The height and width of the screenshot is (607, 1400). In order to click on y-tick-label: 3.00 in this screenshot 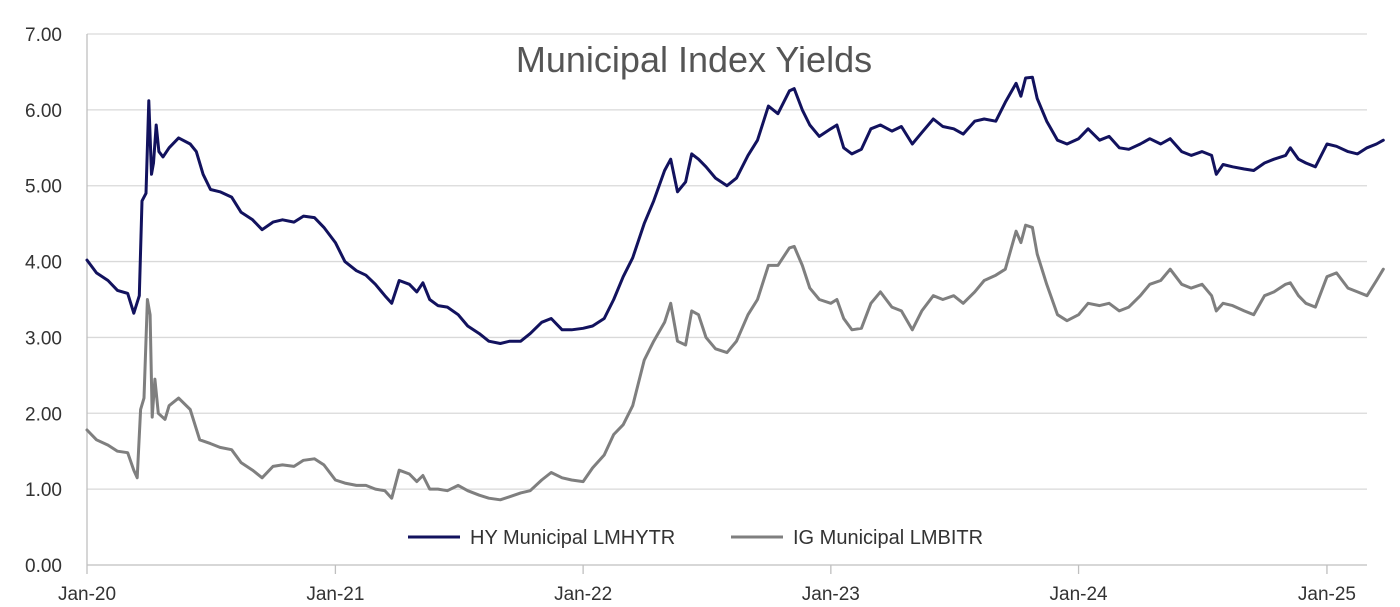, I will do `click(43, 338)`.